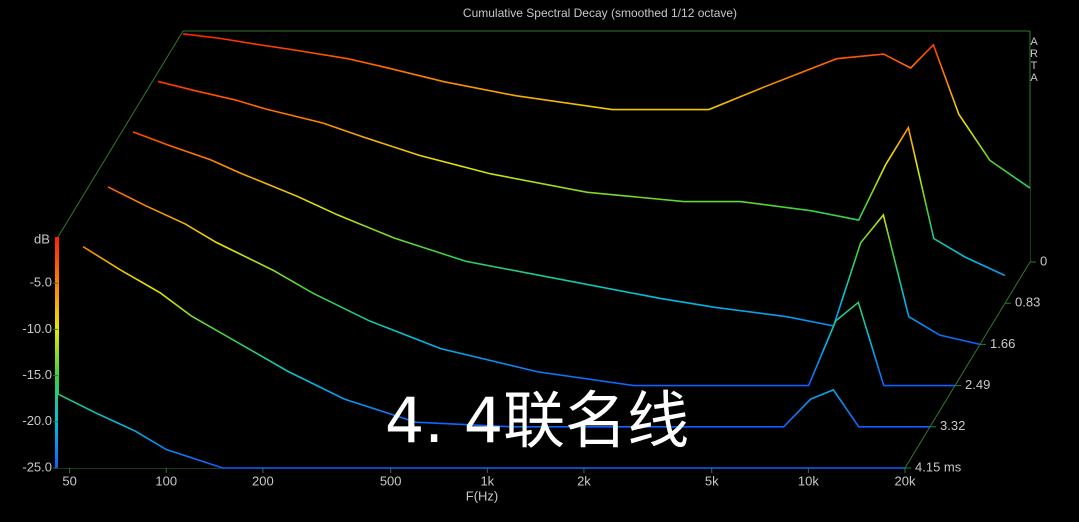  I want to click on x-tick-label: 20k, so click(905, 480).